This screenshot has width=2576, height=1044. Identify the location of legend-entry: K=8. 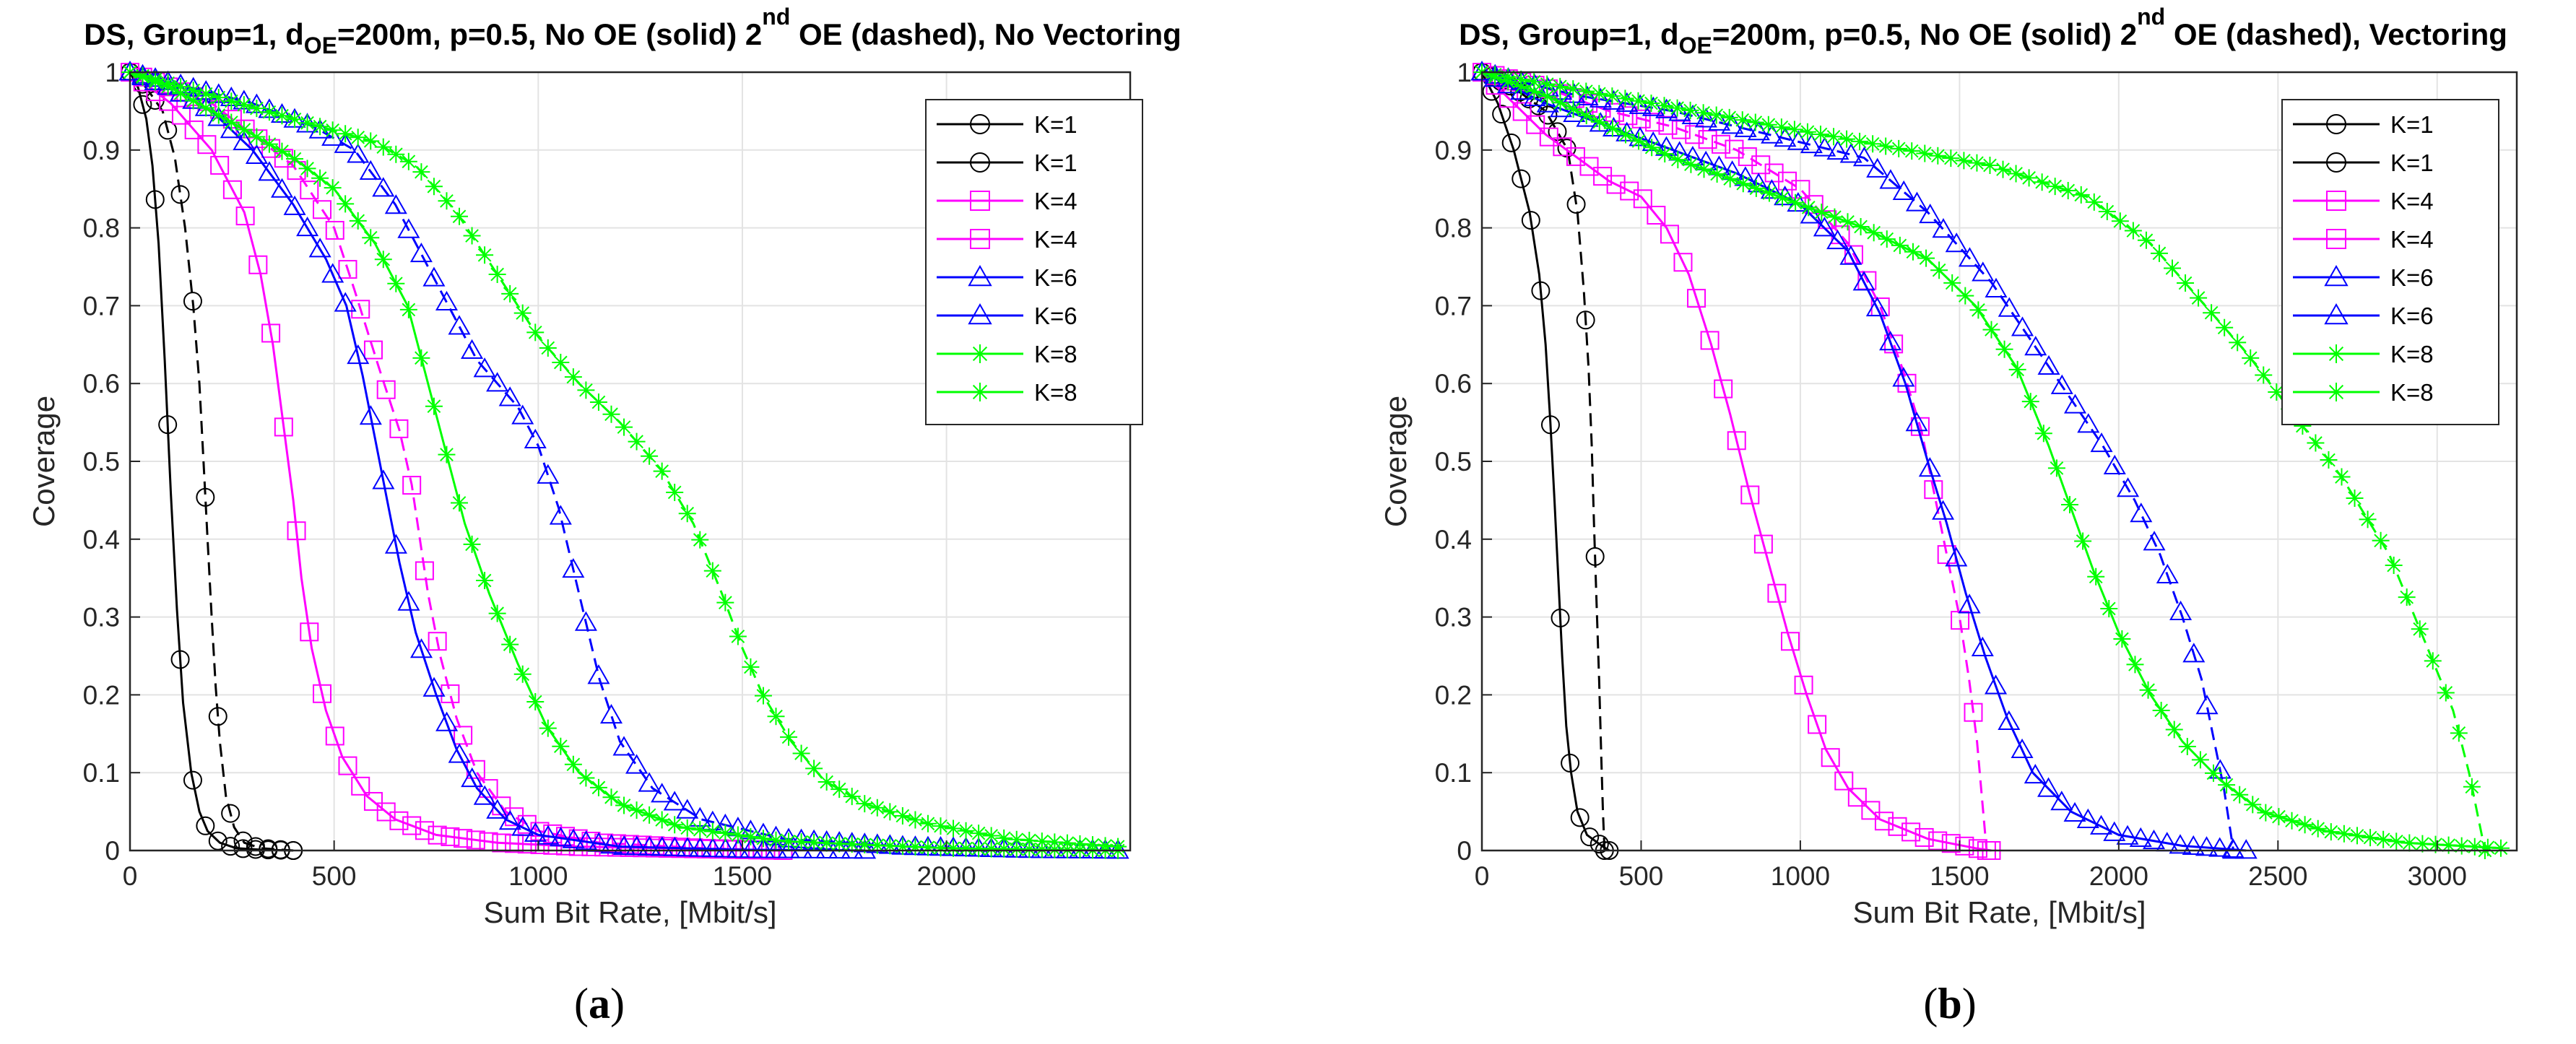
(2363, 354).